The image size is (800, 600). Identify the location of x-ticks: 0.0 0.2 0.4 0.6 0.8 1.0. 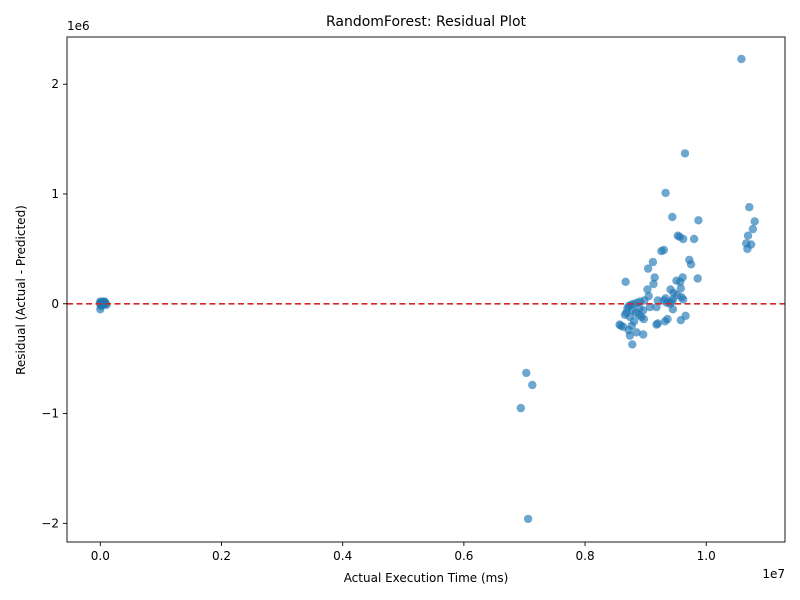
(403, 552).